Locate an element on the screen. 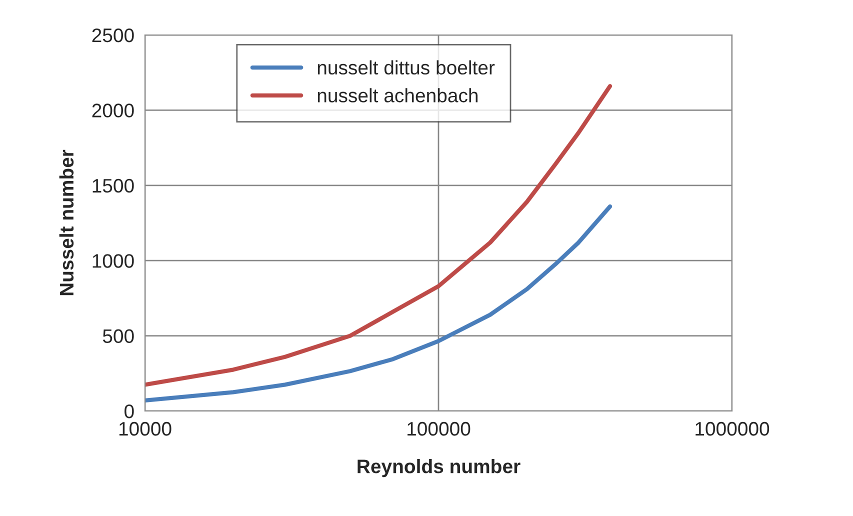 This screenshot has height=516, width=853. y-tick-label: 1000 is located at coordinates (113, 261).